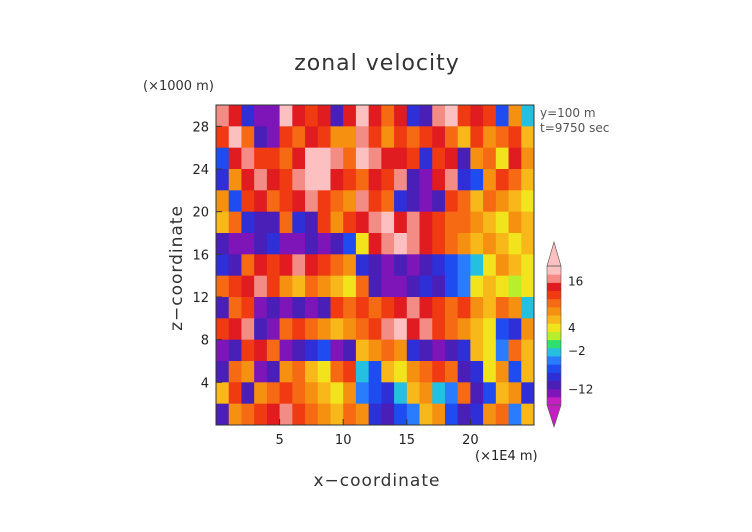 The width and height of the screenshot is (752, 532). Describe the element at coordinates (506, 456) in the screenshot. I see `x-unit-label: (×1E4 m)` at that location.